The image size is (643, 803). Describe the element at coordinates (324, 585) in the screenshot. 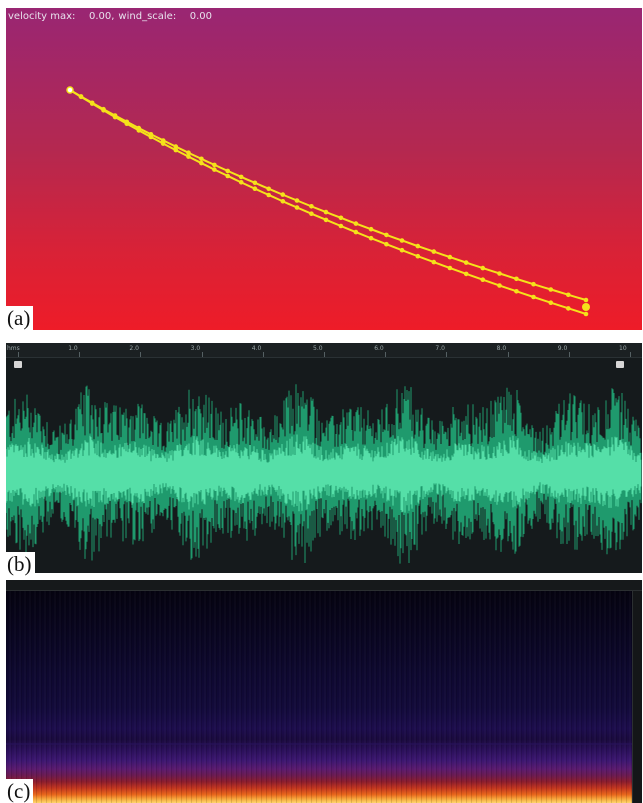

I see `spectrogram-toolbar` at that location.